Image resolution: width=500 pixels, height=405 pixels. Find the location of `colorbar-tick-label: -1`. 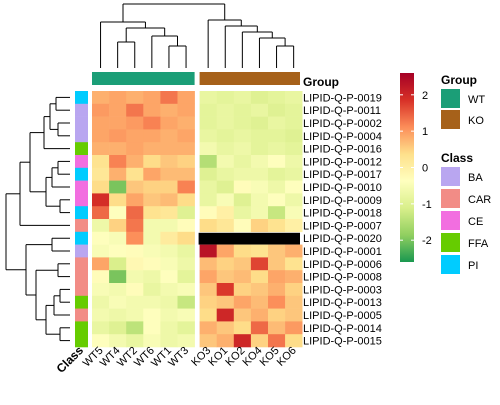

colorbar-tick-label: -1 is located at coordinates (427, 205).